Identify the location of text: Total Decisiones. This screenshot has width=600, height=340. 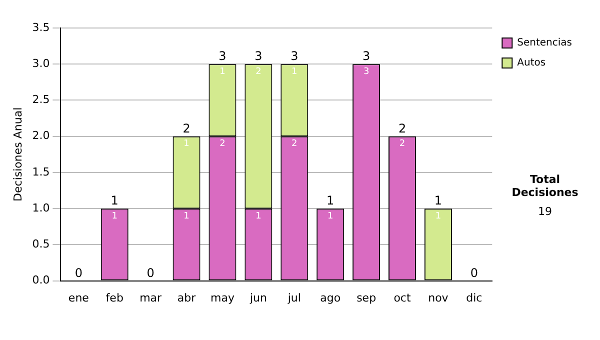
(545, 186).